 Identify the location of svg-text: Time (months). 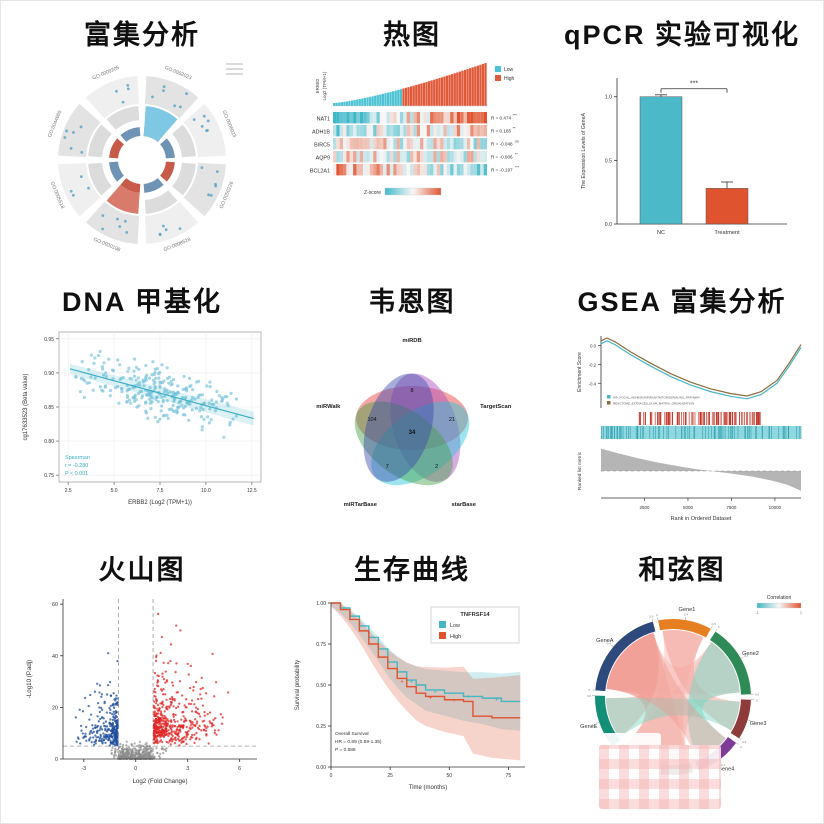
(428, 788).